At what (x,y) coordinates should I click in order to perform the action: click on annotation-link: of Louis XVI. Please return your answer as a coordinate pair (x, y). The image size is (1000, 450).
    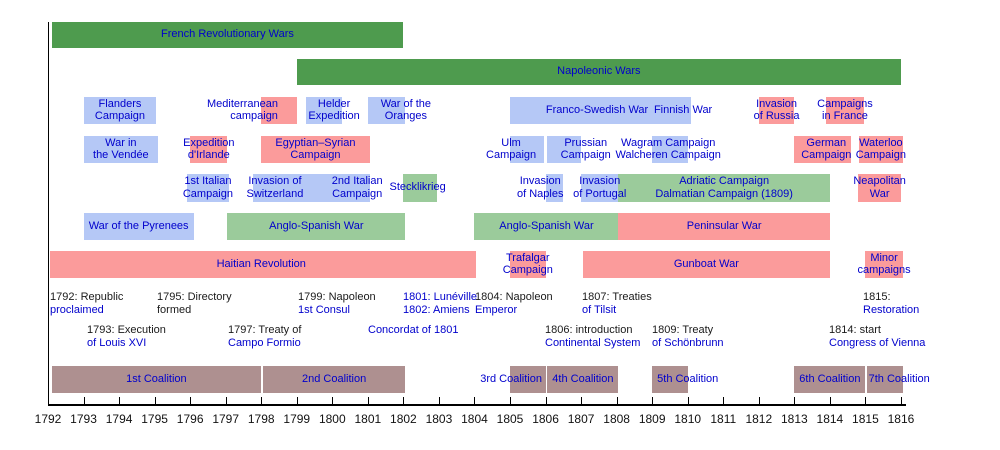
    Looking at the image, I should click on (117, 342).